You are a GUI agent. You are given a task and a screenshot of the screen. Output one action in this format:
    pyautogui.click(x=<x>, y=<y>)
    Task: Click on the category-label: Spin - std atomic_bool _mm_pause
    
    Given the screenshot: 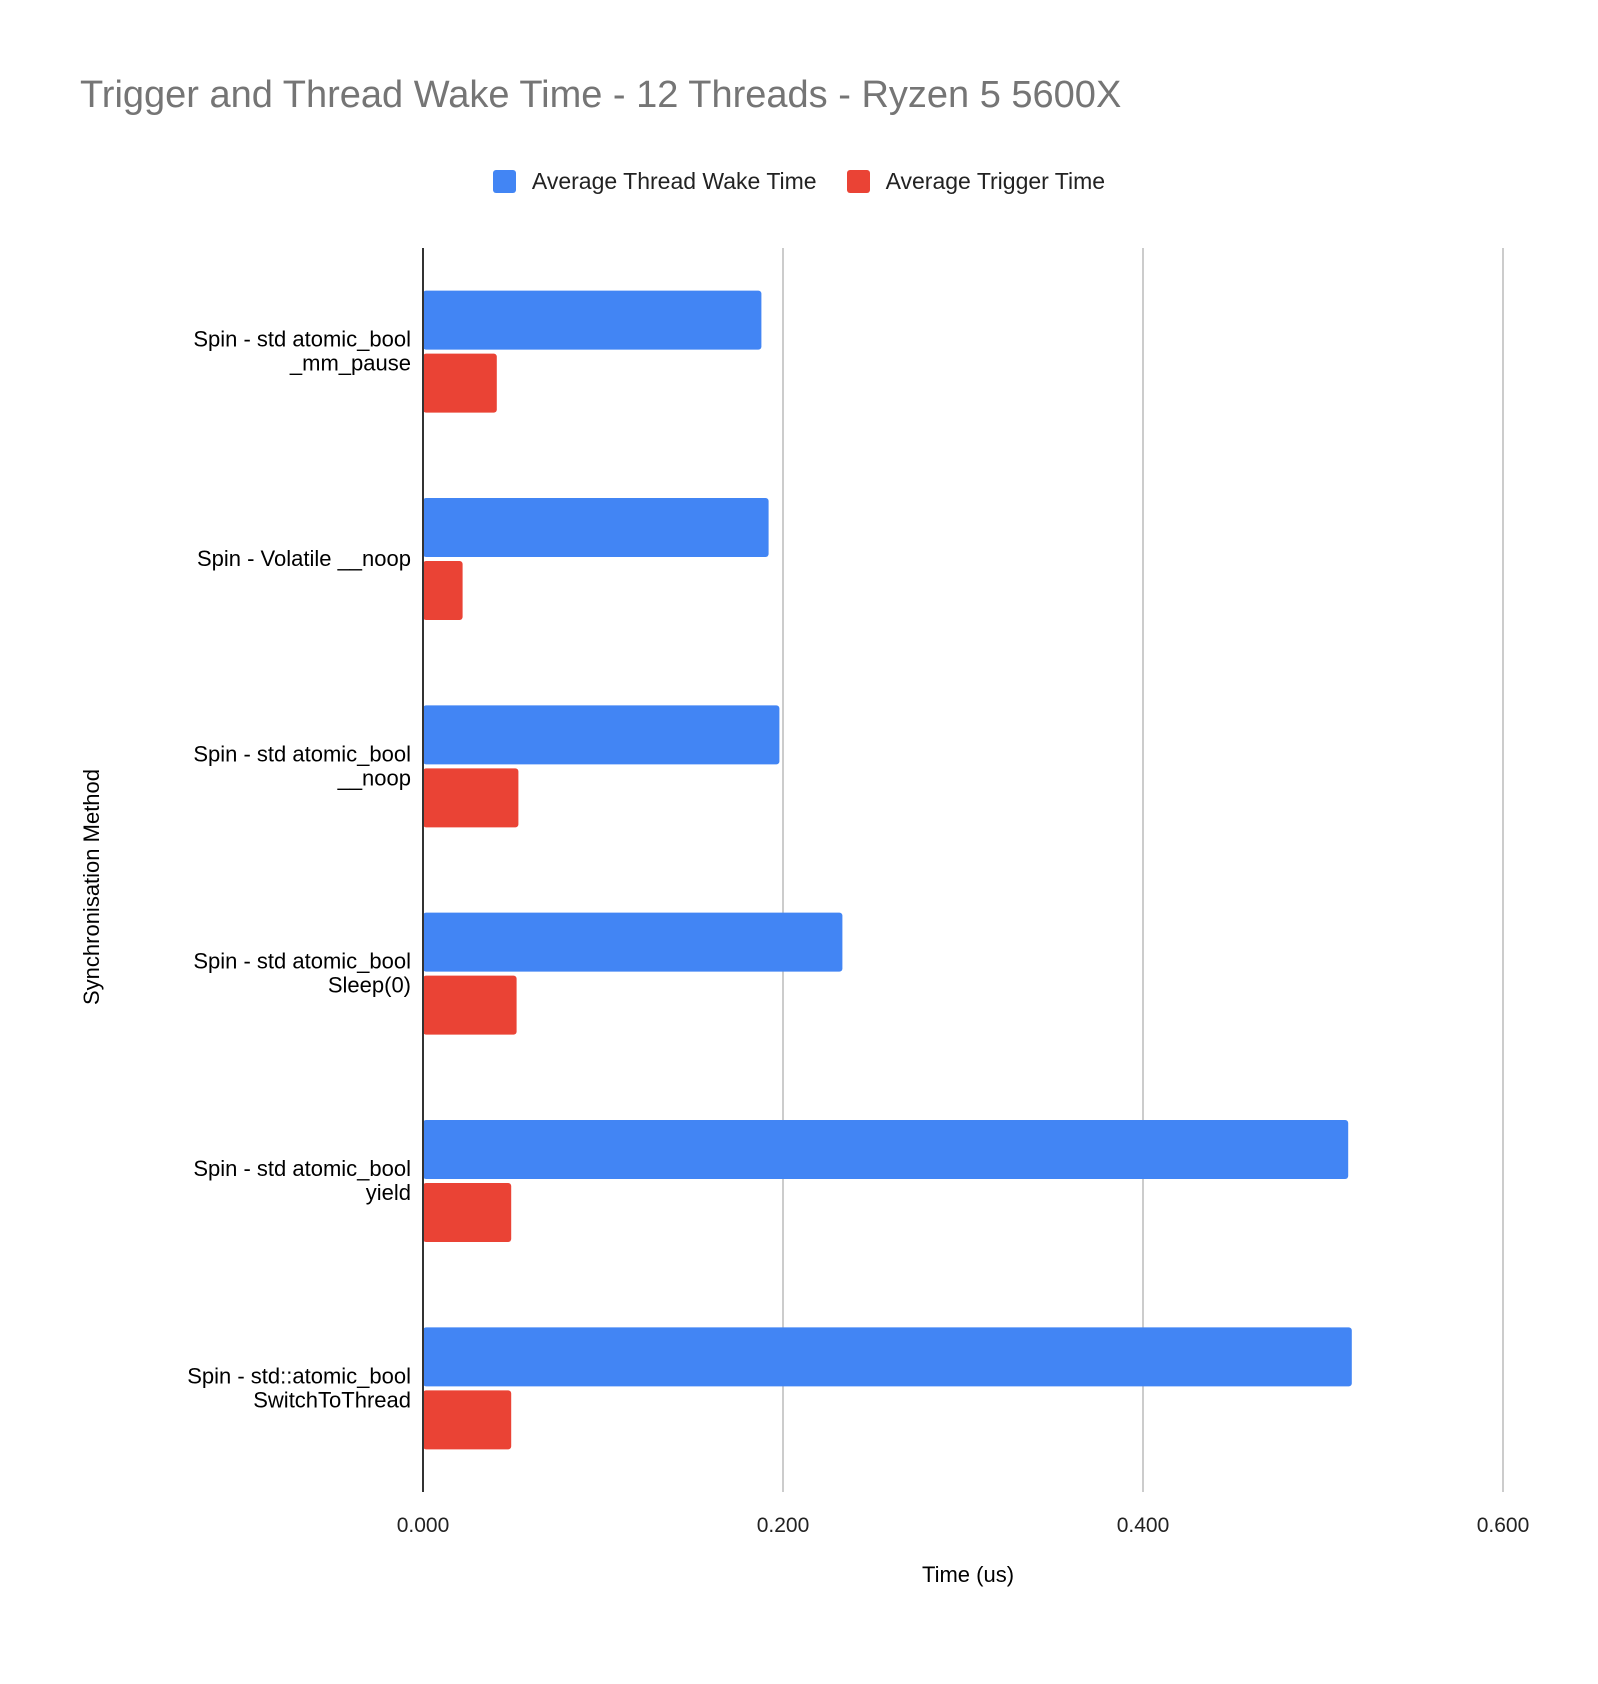 What is the action you would take?
    pyautogui.click(x=302, y=351)
    